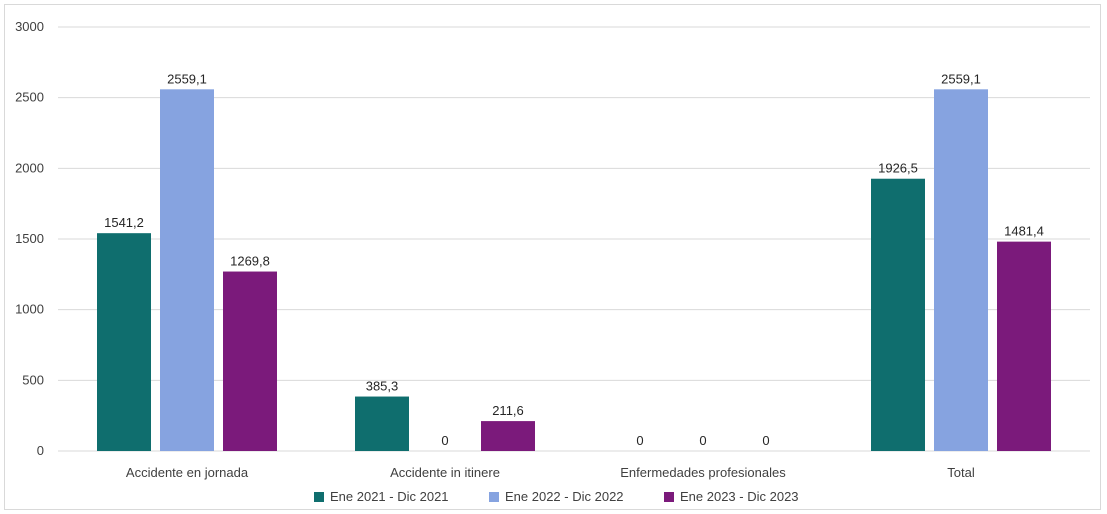  I want to click on y-tick-label: 2000, so click(29, 167).